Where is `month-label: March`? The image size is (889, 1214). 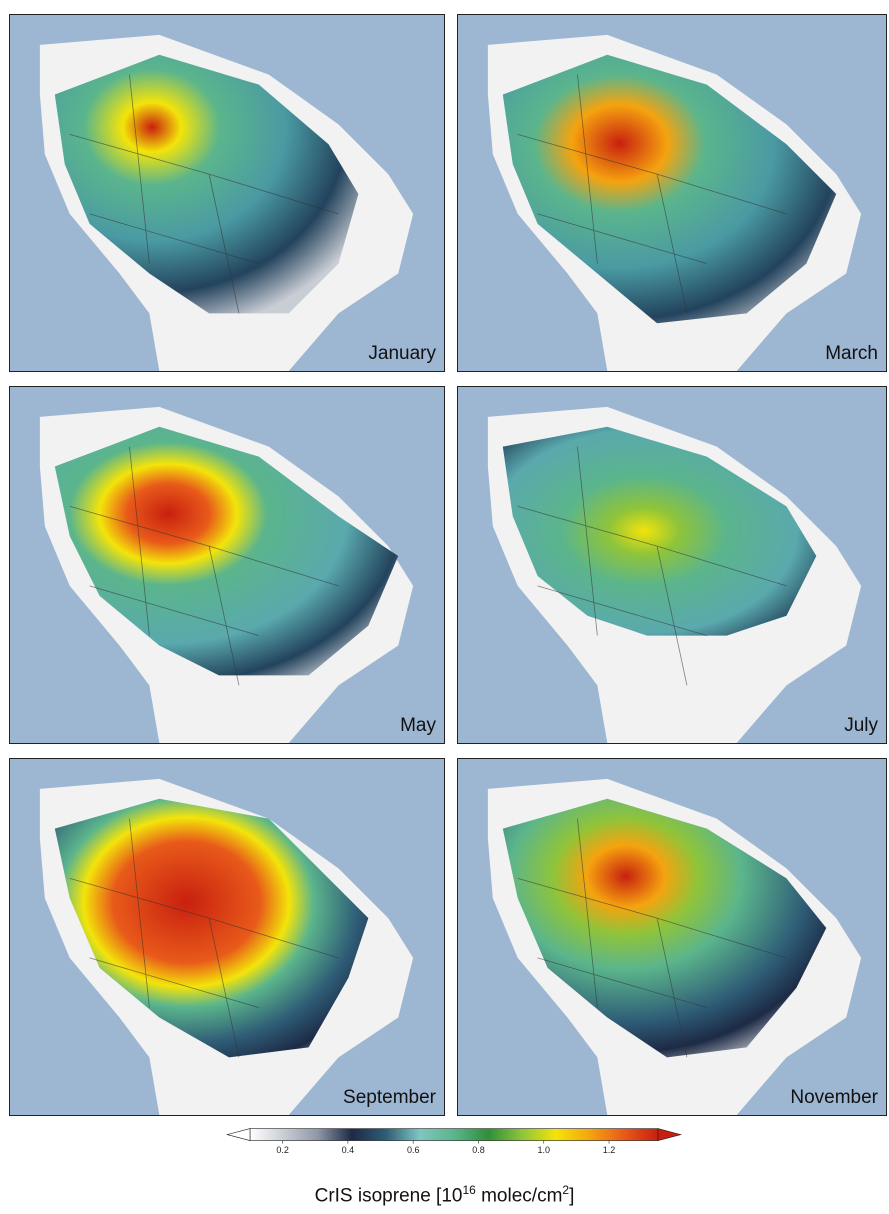
month-label: March is located at coordinates (851, 353).